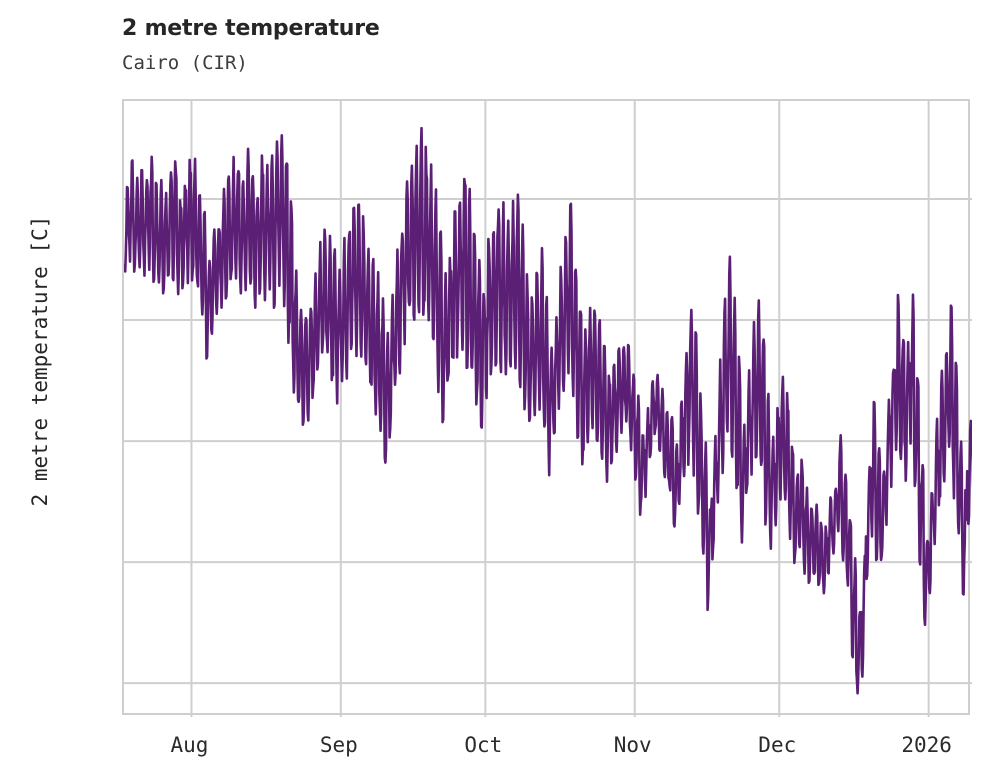 This screenshot has height=782, width=981. I want to click on x-tick-label: Sep, so click(338, 745).